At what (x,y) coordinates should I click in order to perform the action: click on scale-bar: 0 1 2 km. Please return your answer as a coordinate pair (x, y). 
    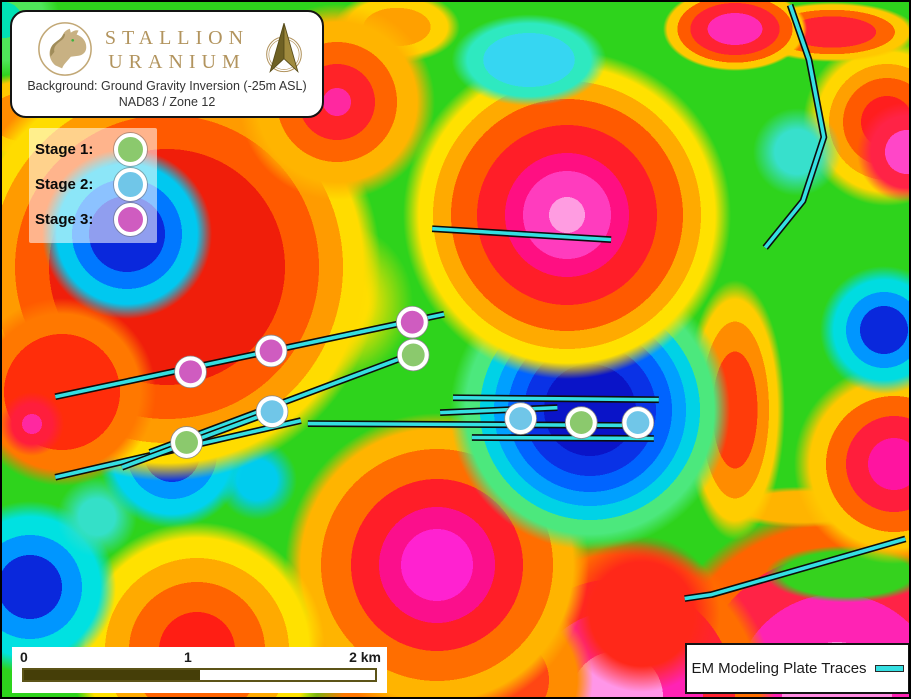
    Looking at the image, I should click on (199, 670).